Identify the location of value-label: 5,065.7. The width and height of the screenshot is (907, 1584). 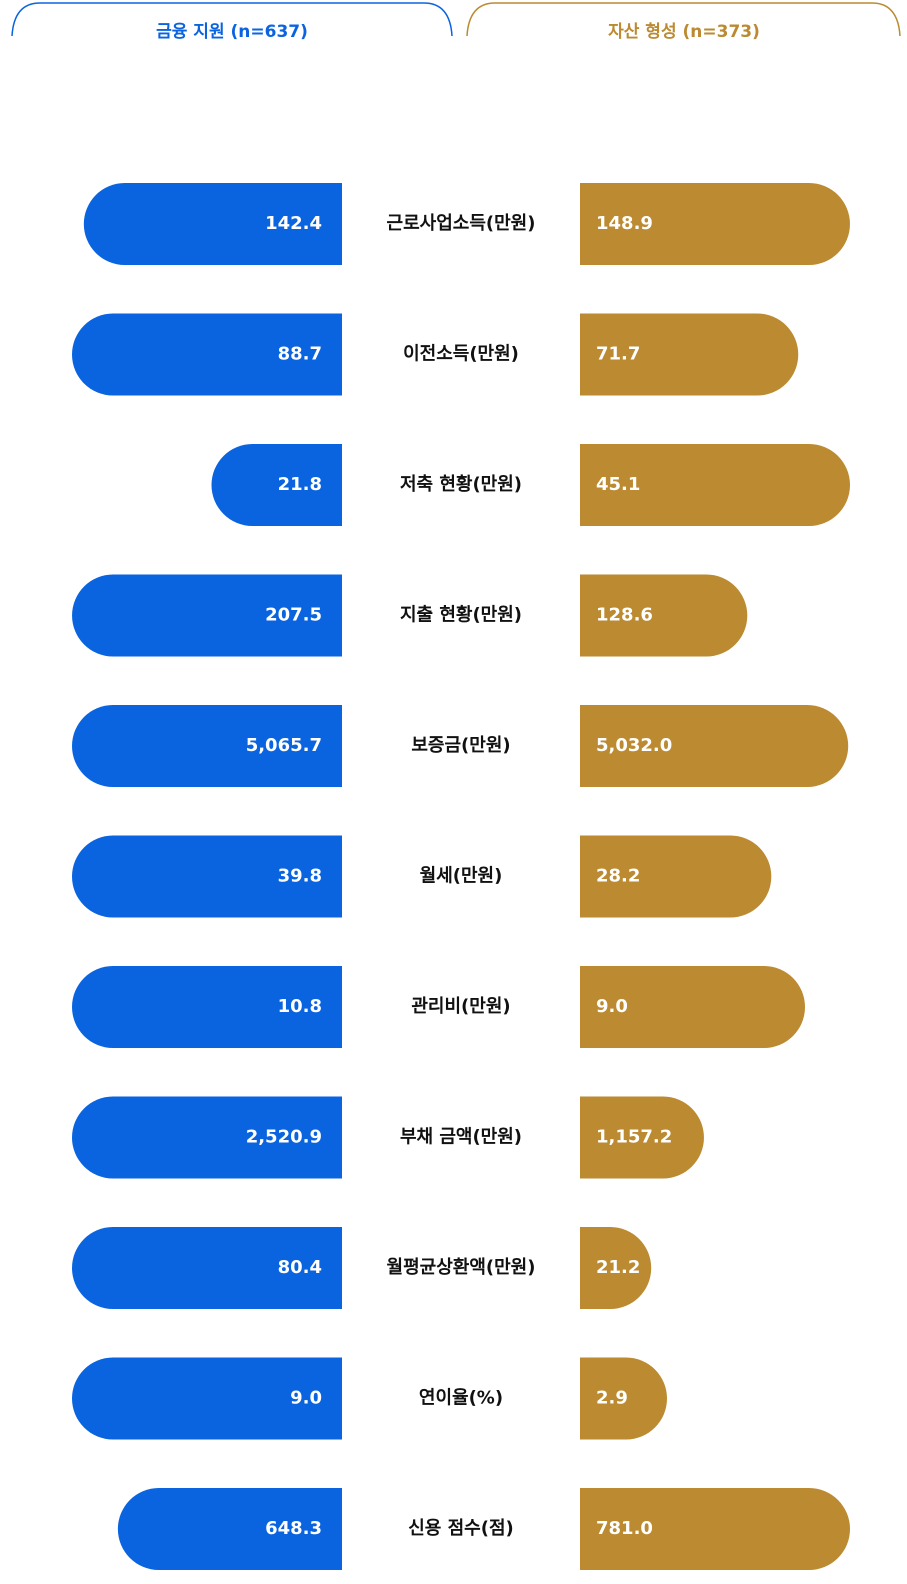
(284, 745).